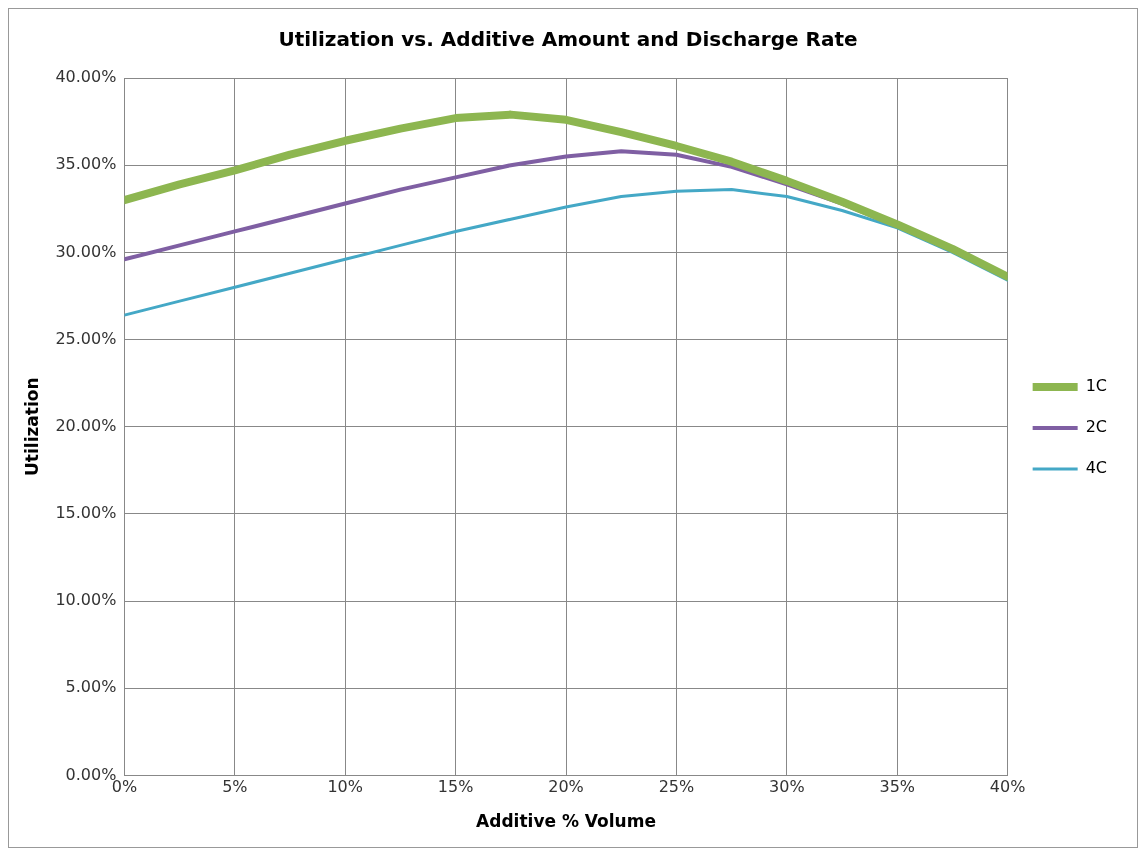  I want to click on legend-label: 1C, so click(1096, 386).